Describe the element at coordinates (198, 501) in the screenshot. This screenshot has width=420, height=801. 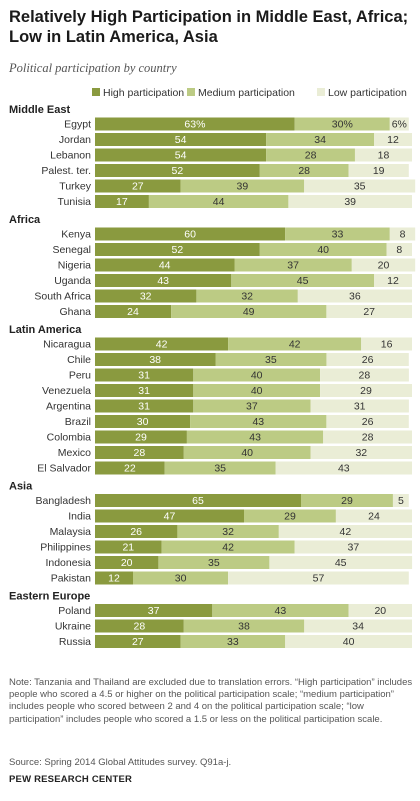
I see `data-label-high: 65` at that location.